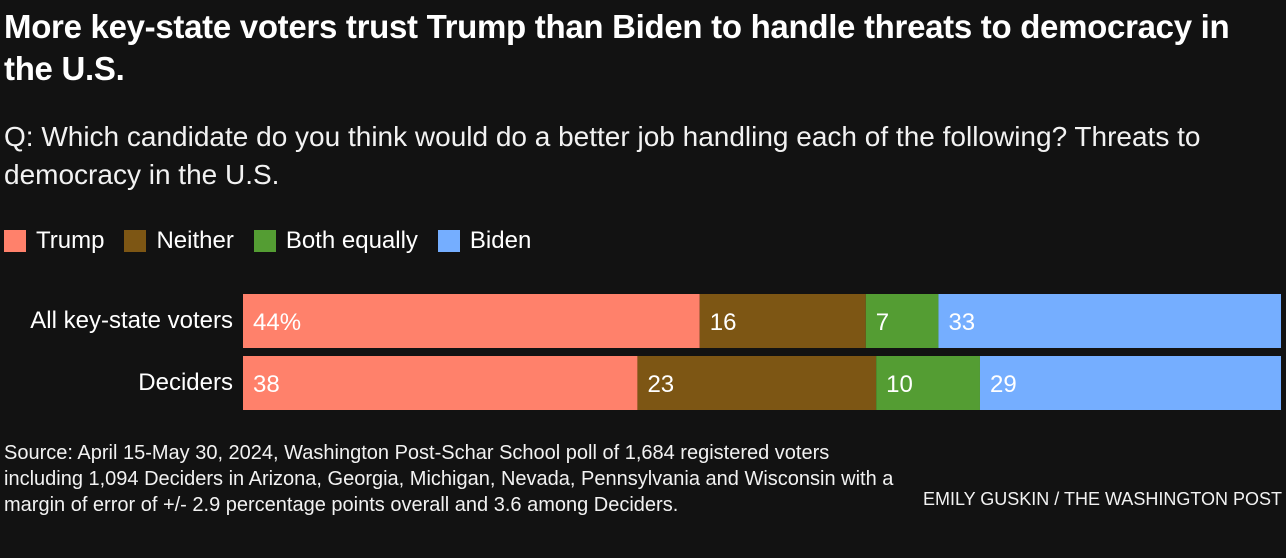 The width and height of the screenshot is (1286, 558). I want to click on row-label-deciders: Deciders, so click(185, 382).